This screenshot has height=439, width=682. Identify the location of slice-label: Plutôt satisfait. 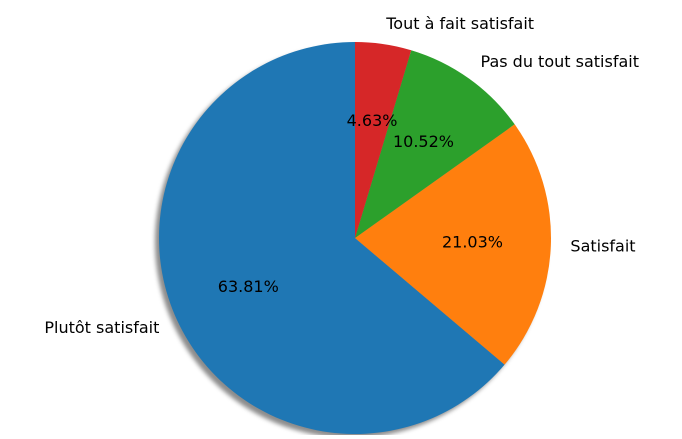
(101, 327).